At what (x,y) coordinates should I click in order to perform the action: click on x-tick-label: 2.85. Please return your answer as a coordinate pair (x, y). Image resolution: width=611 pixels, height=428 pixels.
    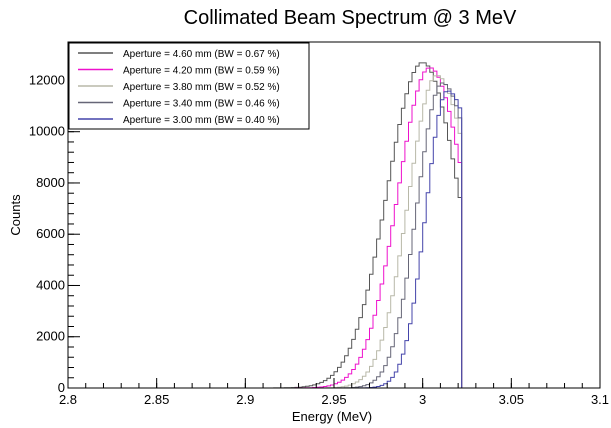
    Looking at the image, I should click on (156, 399).